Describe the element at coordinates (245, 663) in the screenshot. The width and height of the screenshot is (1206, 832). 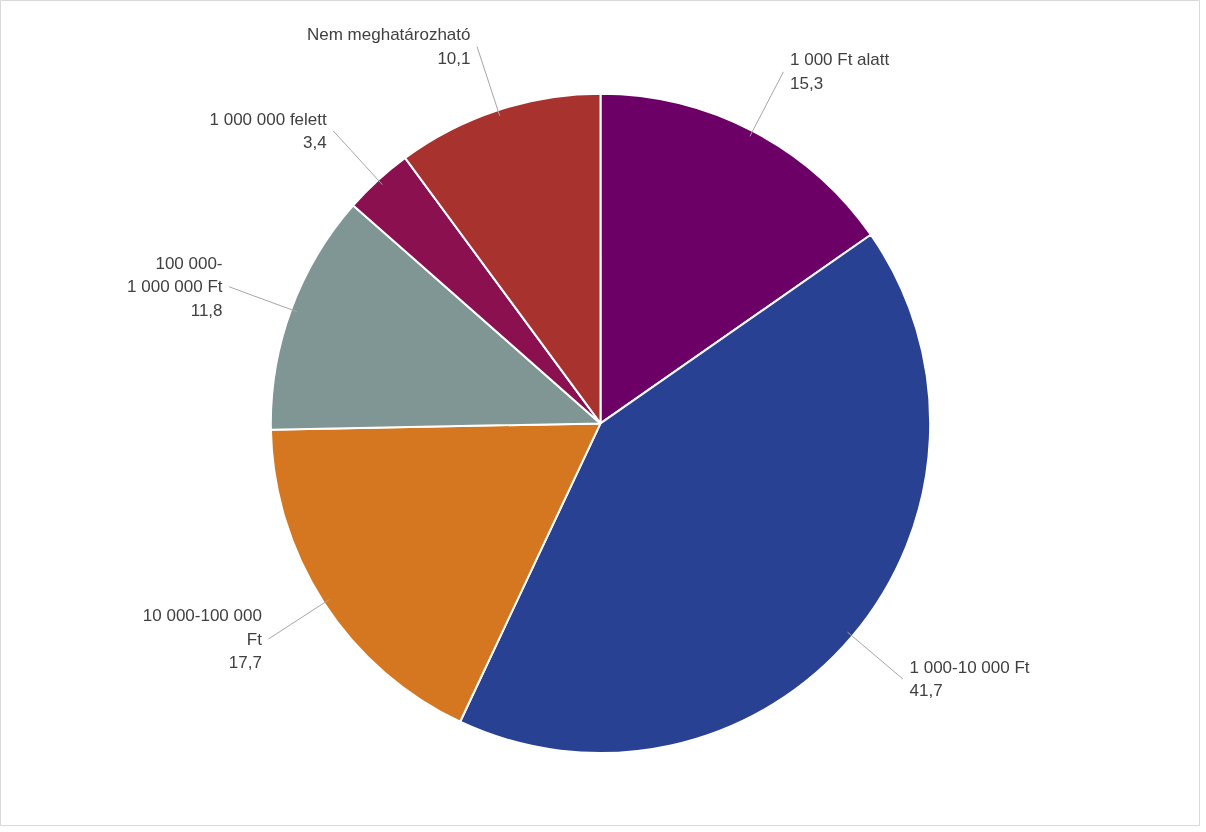
I see `data-label: 17,7` at that location.